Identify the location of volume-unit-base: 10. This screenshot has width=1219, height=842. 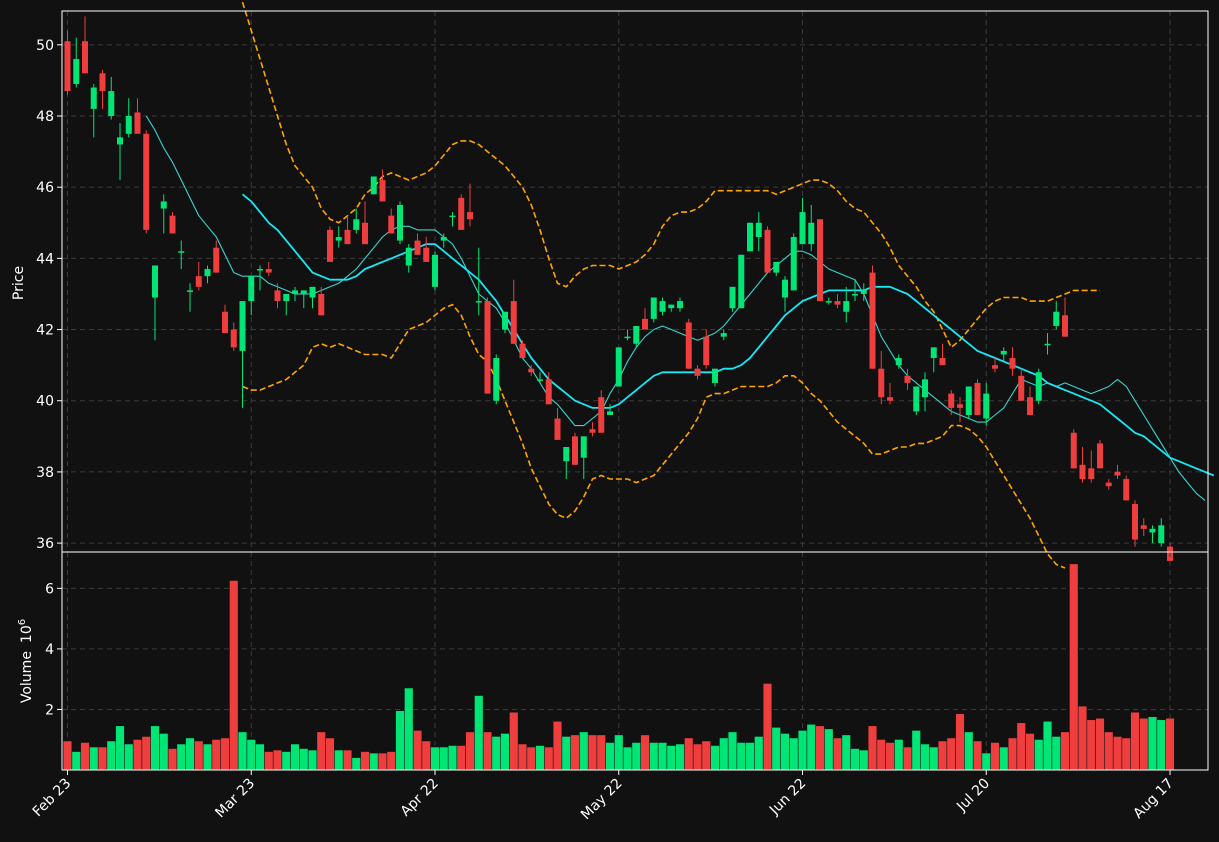
(27, 634).